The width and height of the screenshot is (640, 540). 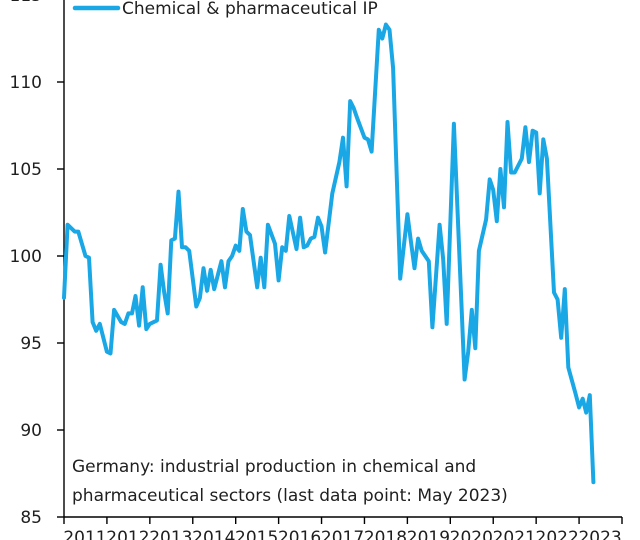 What do you see at coordinates (342, 534) in the screenshot?
I see `x-tick-label: 2017` at bounding box center [342, 534].